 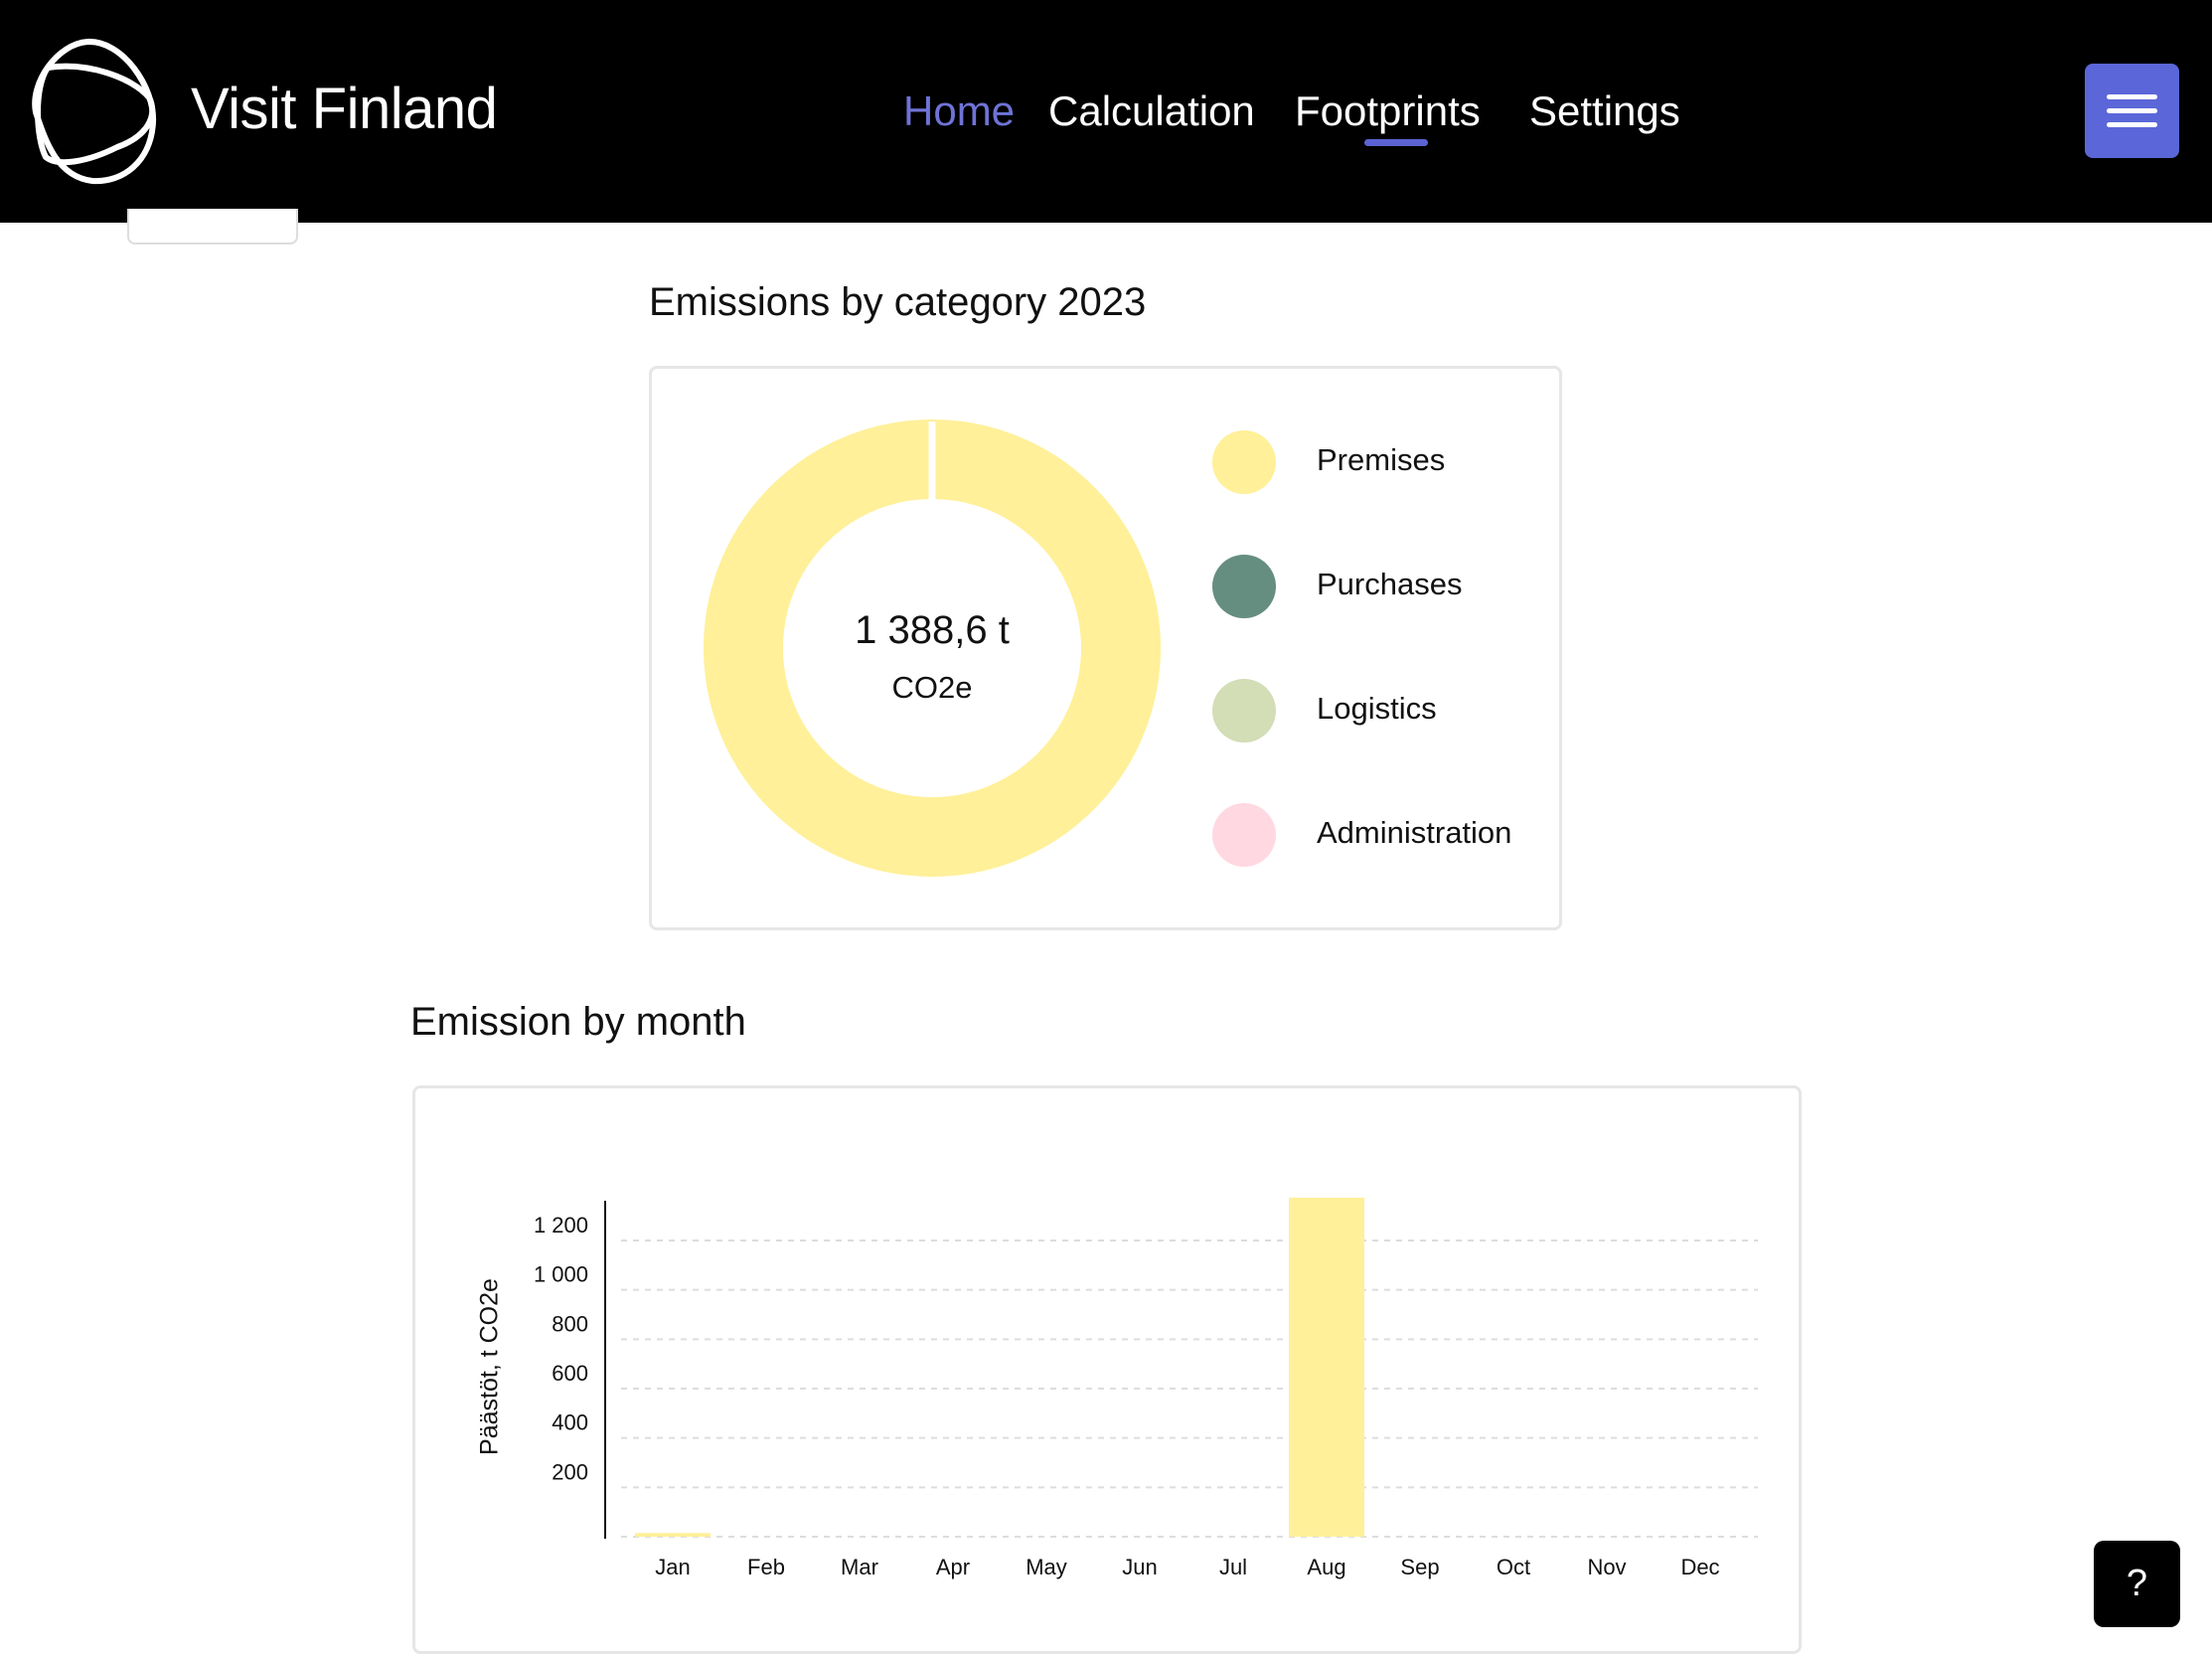 I want to click on donut-chart, so click(x=933, y=648).